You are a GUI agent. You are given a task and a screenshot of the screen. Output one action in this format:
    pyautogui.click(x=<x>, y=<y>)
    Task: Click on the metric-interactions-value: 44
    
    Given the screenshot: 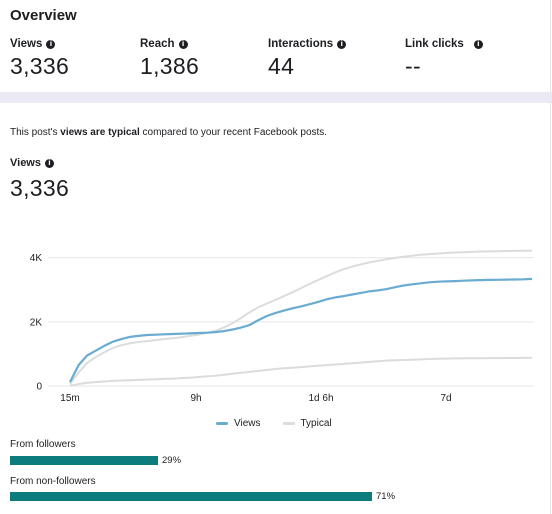 What is the action you would take?
    pyautogui.click(x=281, y=66)
    